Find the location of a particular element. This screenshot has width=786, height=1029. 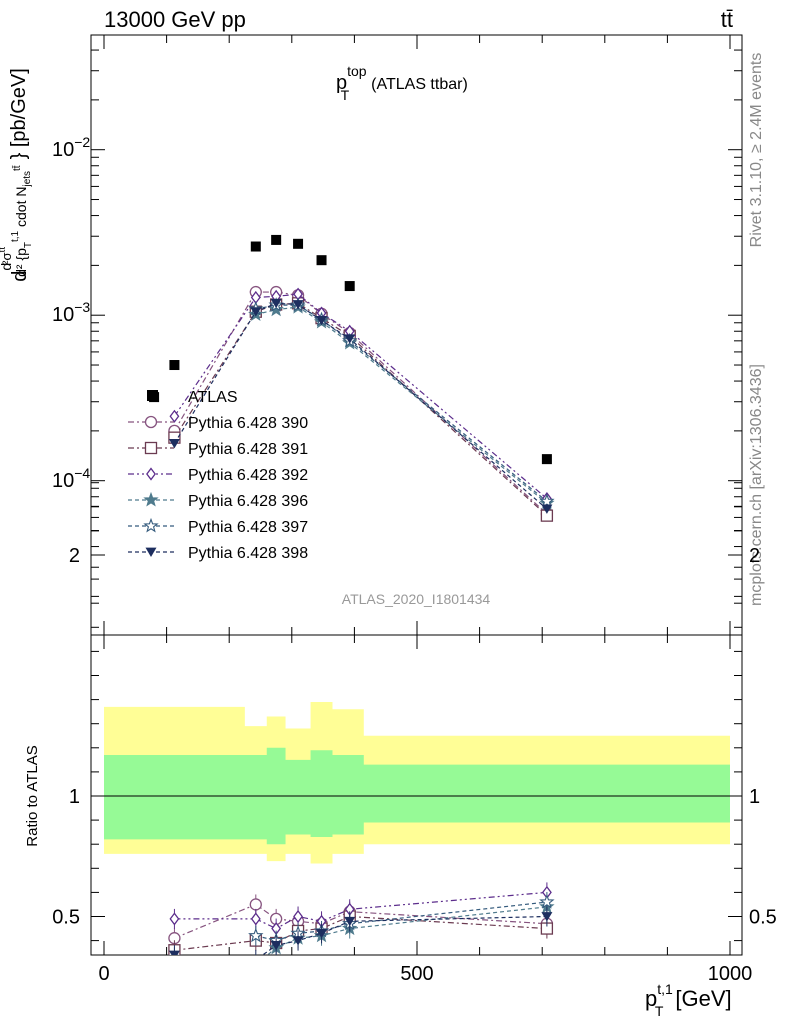

analysis-id: ATLAS_2020_I1801434 is located at coordinates (416, 599).